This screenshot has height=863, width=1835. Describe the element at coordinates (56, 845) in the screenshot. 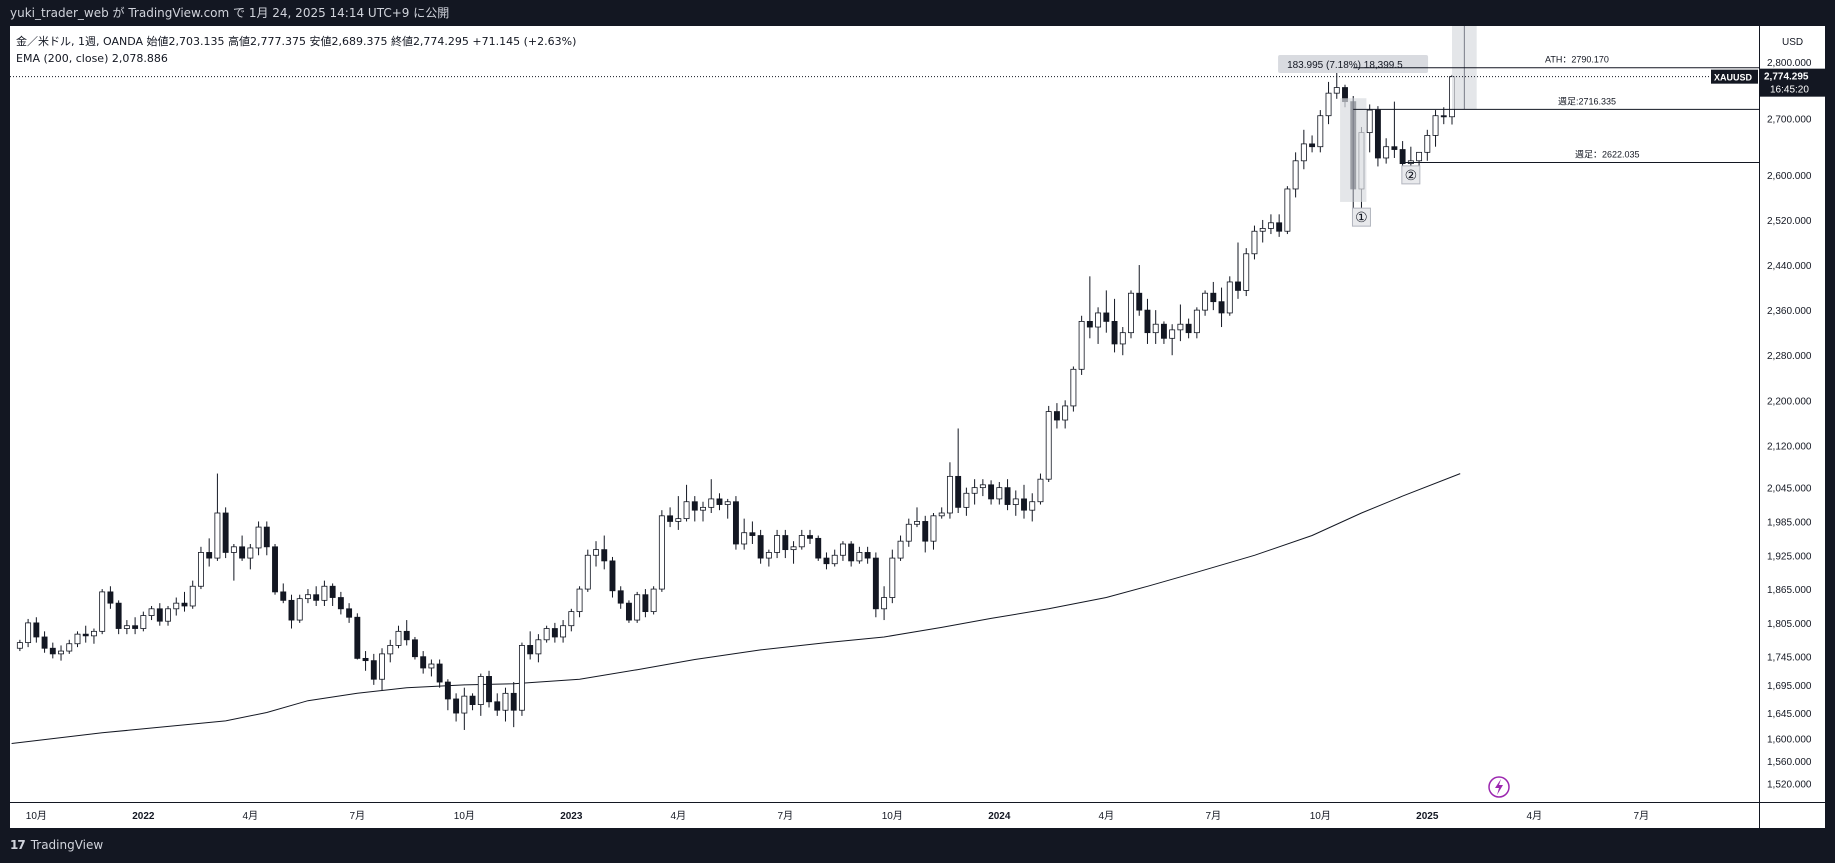

I see `tradingview-brand: 17 TradingView` at that location.